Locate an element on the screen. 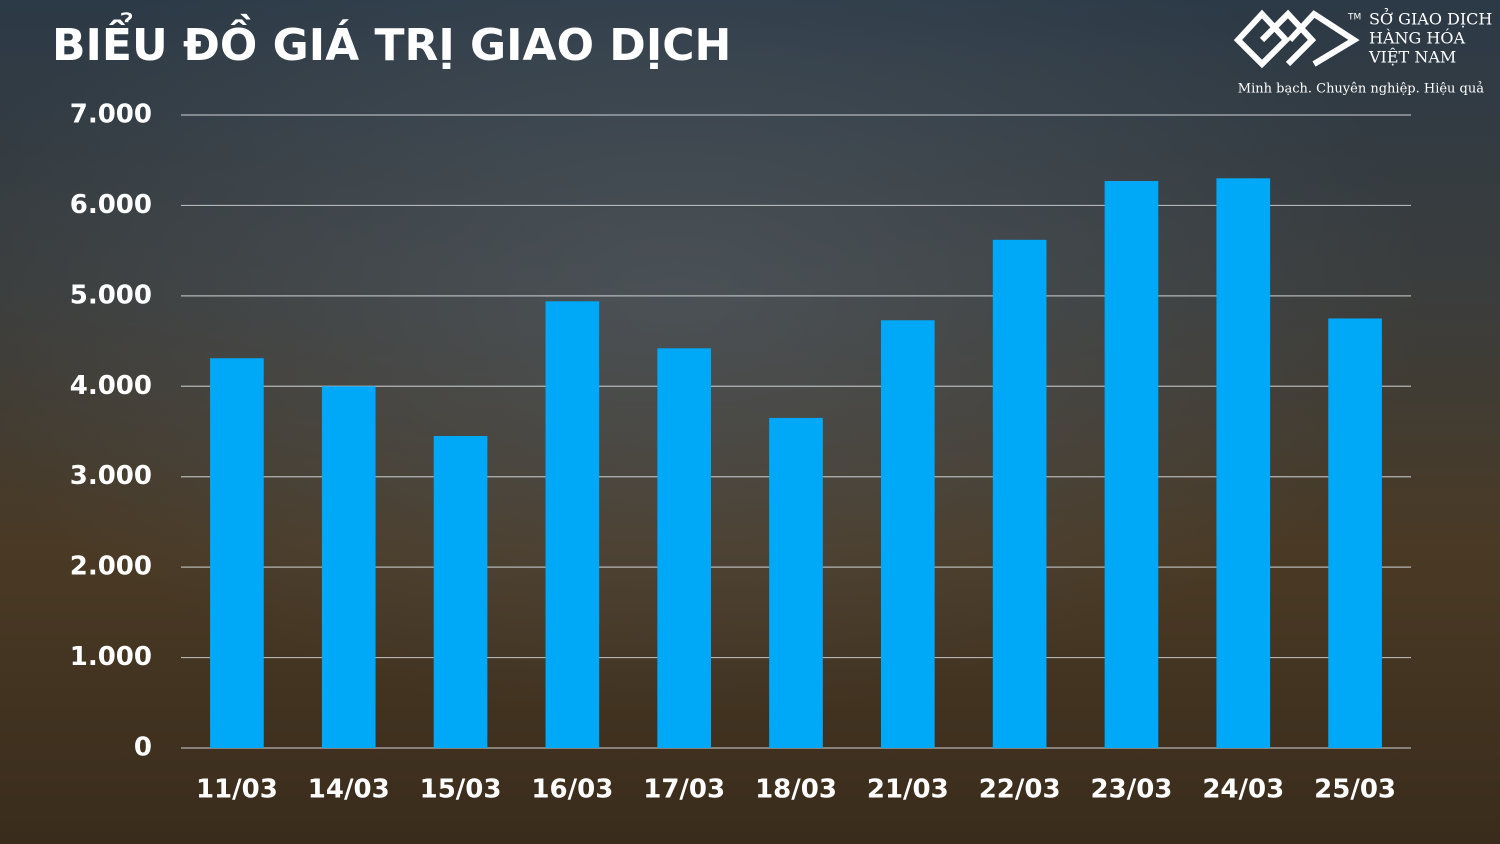 The image size is (1500, 844). x-tick-label: 22/03 is located at coordinates (1020, 790).